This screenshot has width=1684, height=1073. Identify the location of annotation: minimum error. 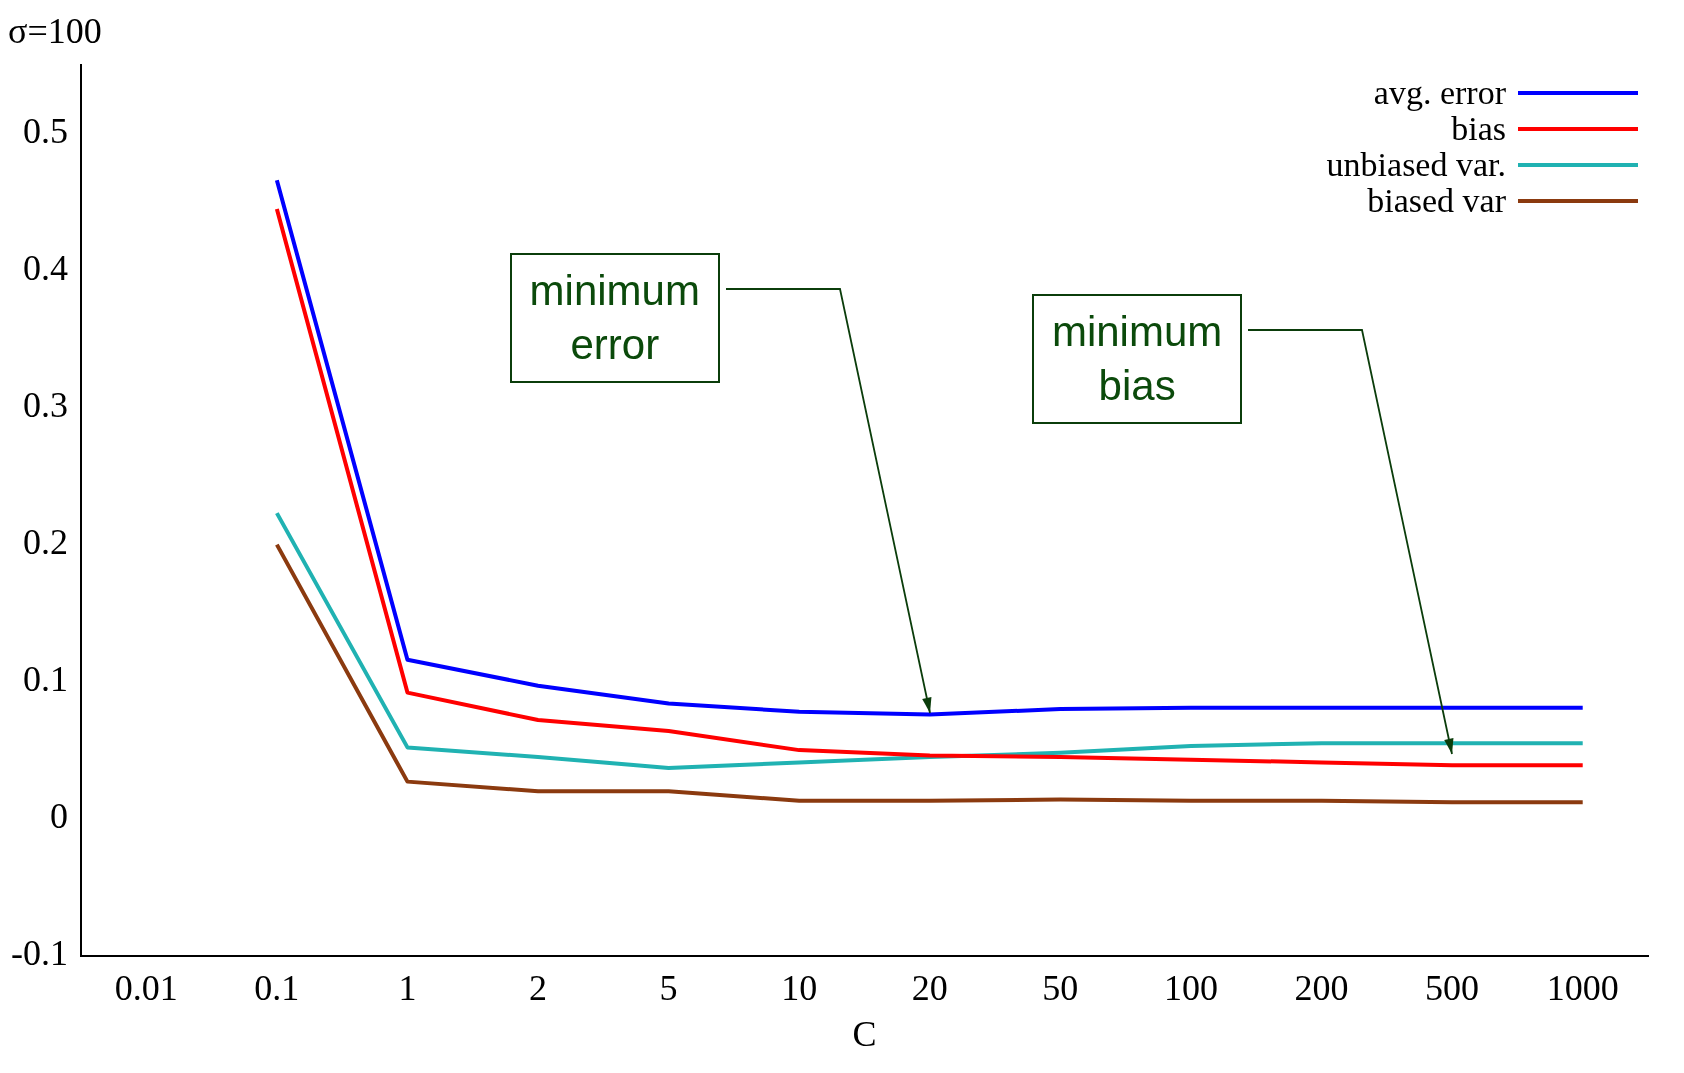
(614, 318).